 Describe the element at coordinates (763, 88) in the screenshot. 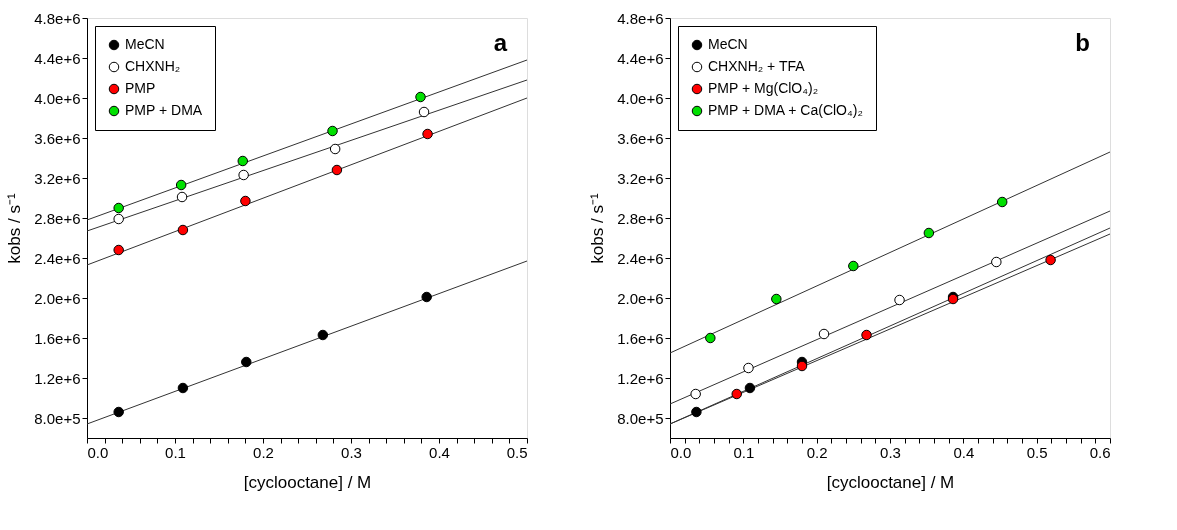

I see `legend-label: PMP + Mg(ClO₄)₂` at that location.